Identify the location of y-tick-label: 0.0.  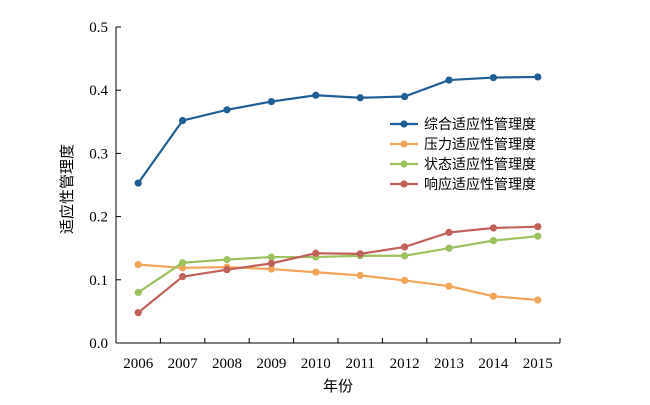
(98, 344).